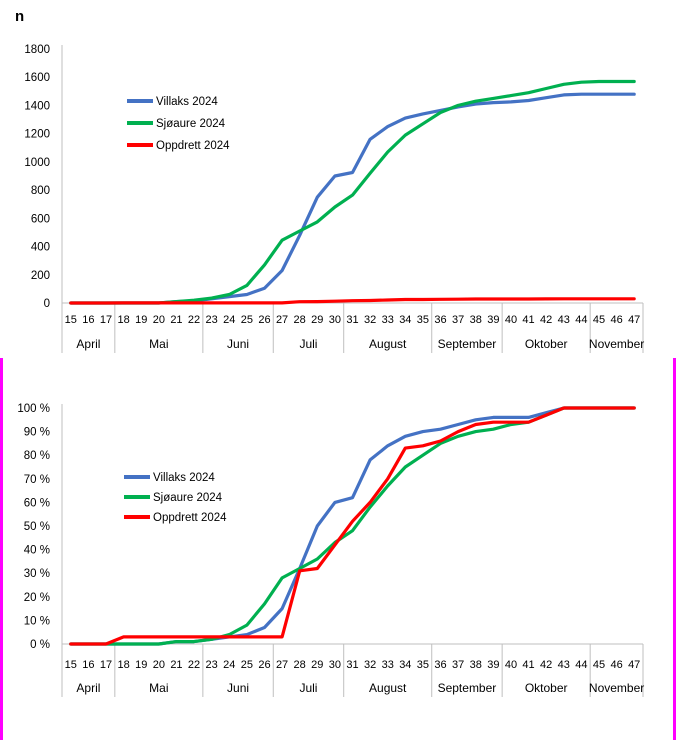 The height and width of the screenshot is (740, 676). I want to click on week-label: 40, so click(511, 665).